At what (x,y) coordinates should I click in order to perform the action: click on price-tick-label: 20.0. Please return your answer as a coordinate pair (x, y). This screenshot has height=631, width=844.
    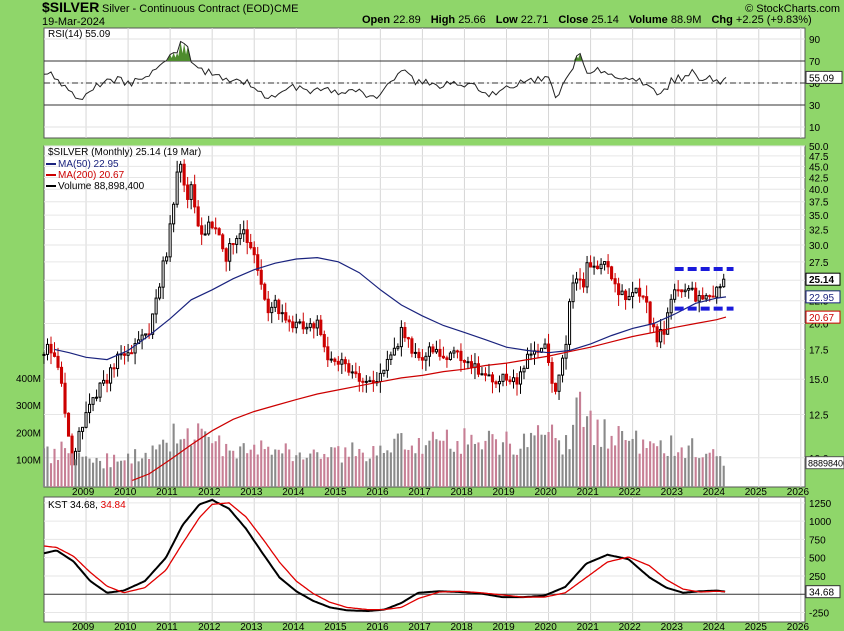
    Looking at the image, I should click on (819, 325).